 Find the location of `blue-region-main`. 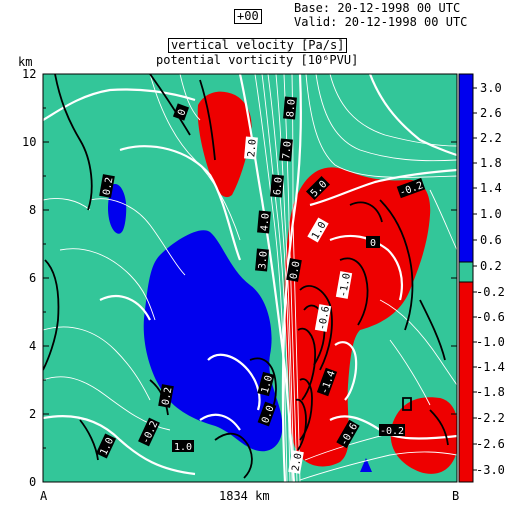

blue-region-main is located at coordinates (213, 341).